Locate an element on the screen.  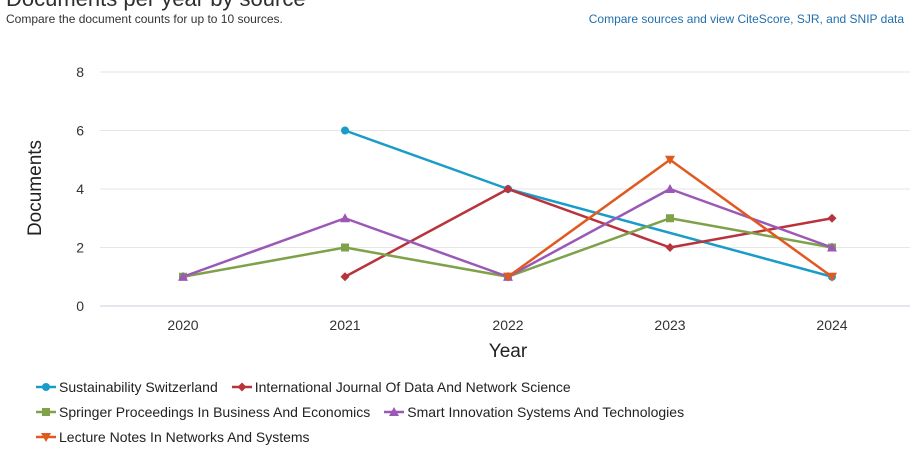
x-tick-label: 2021 is located at coordinates (344, 325).